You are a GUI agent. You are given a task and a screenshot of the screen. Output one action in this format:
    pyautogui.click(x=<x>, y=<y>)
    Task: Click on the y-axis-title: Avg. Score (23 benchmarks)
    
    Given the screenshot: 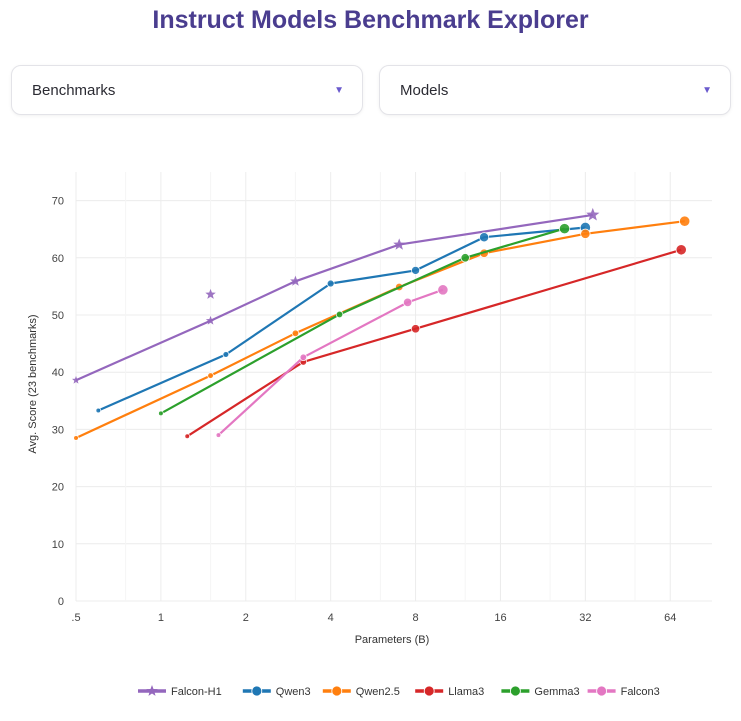 What is the action you would take?
    pyautogui.click(x=33, y=383)
    